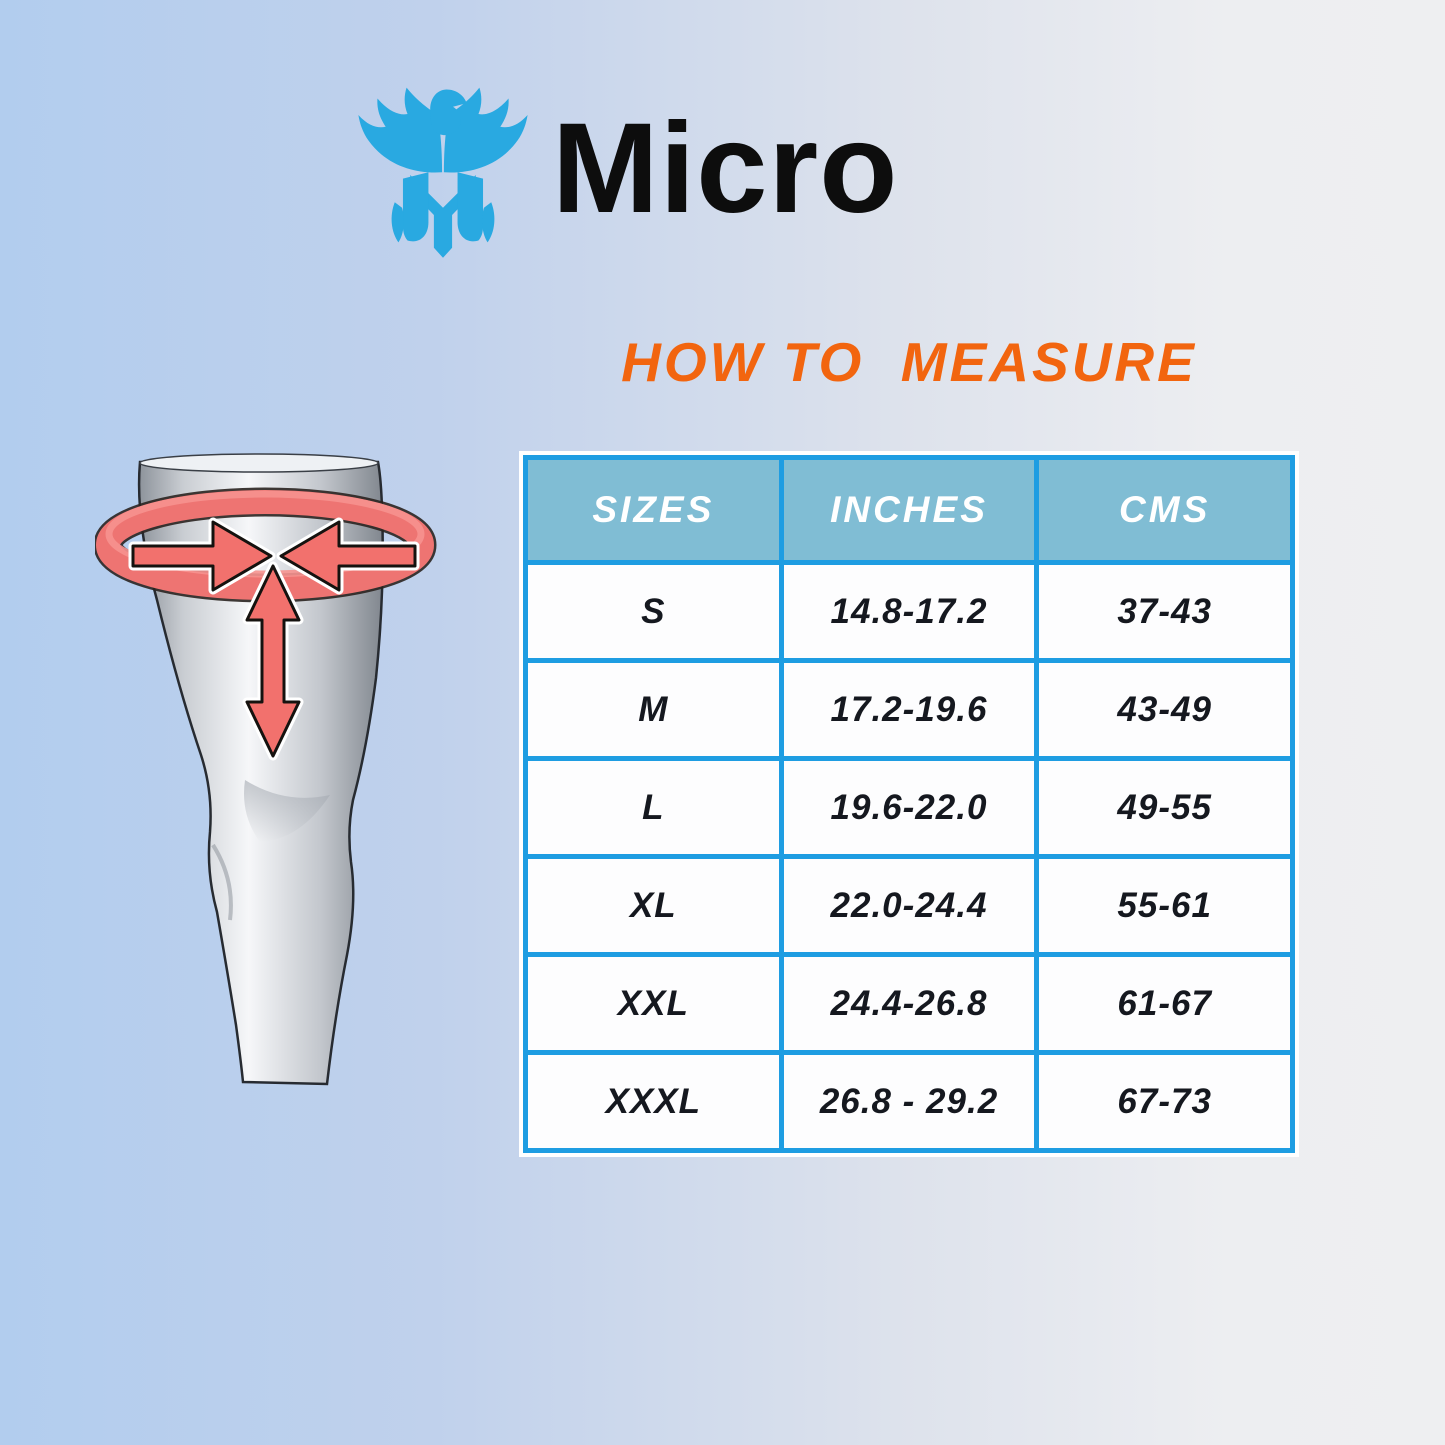  I want to click on knee-measurement-illustration, so click(267, 774).